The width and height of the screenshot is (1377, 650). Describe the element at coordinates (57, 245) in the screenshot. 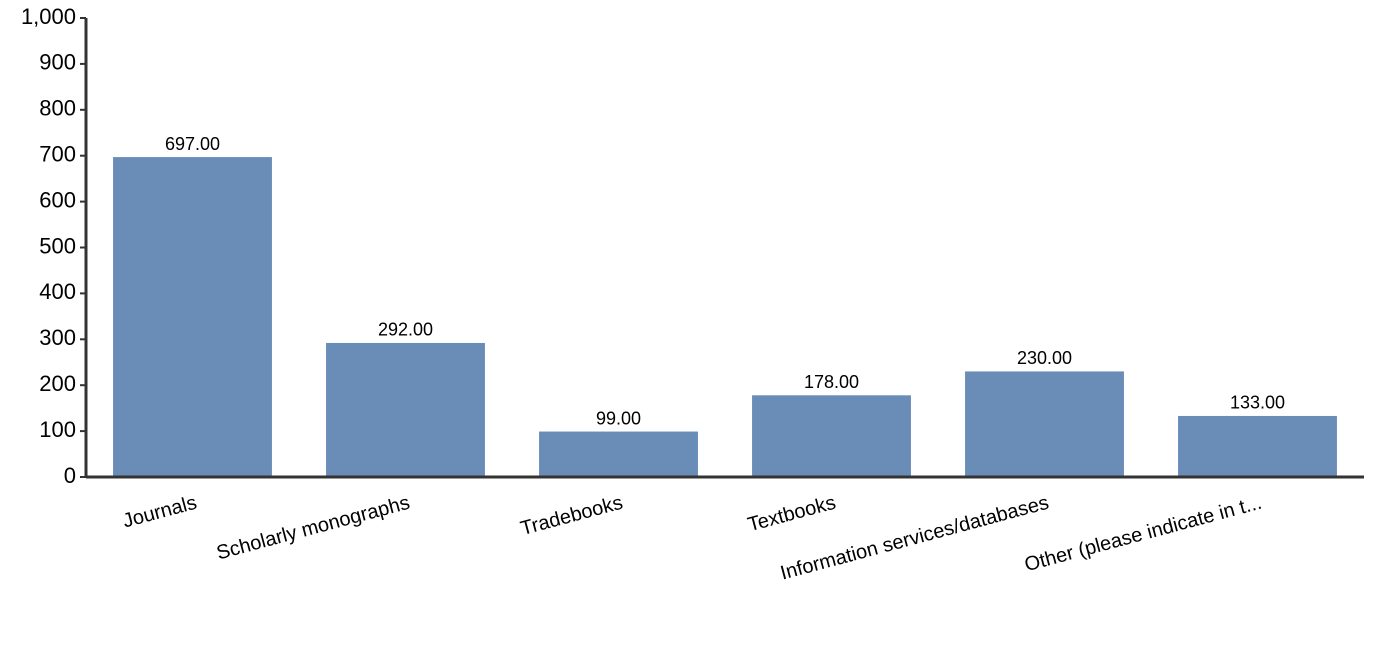

I see `y-tick-label: 500` at that location.